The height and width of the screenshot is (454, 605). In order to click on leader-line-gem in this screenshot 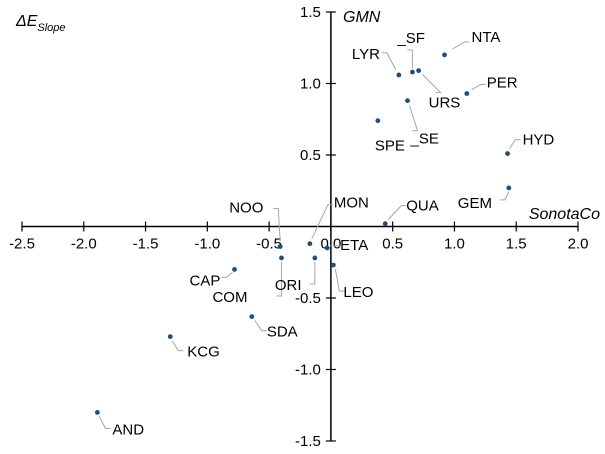, I will do `click(504, 196)`.